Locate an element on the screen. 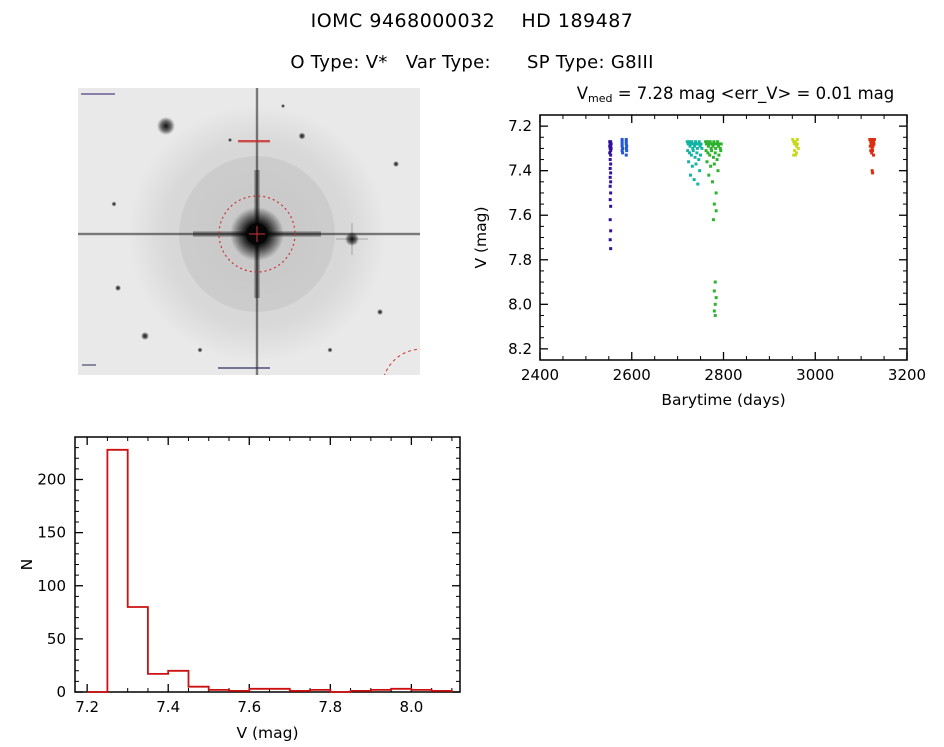  y-tick-label: 0 is located at coordinates (61, 692).